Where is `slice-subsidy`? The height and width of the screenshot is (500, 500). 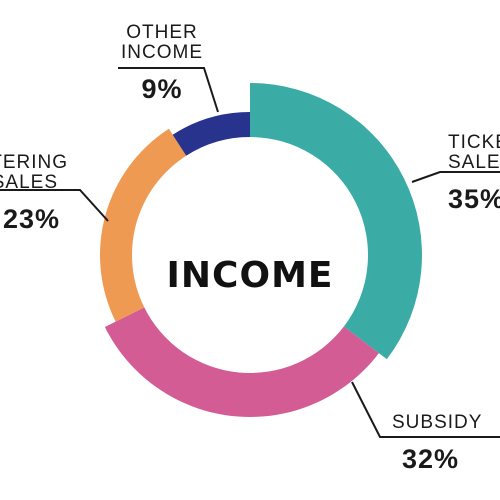 slice-subsidy is located at coordinates (241, 362).